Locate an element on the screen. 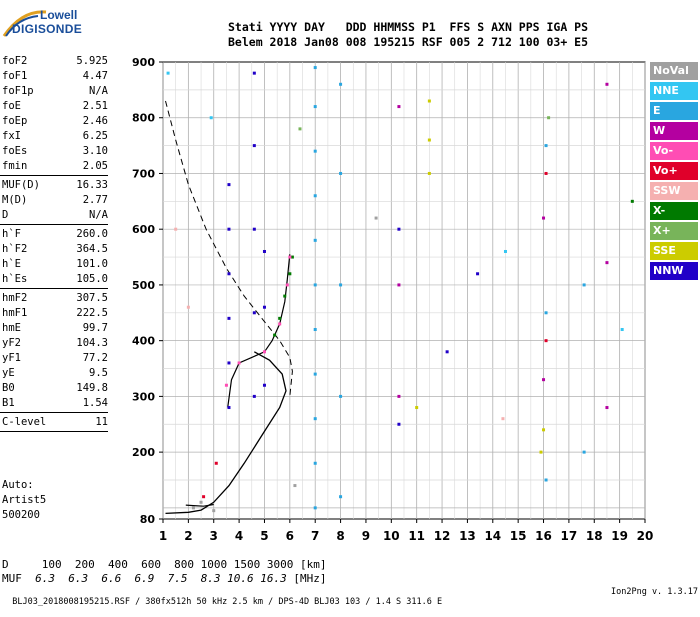 This screenshot has height=617, width=700. legend-item: W is located at coordinates (674, 131).